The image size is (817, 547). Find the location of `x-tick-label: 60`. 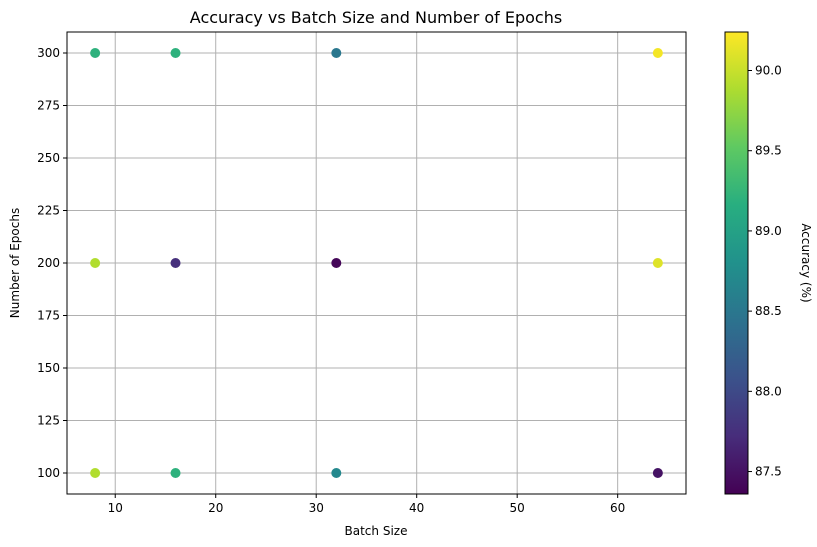

x-tick-label: 60 is located at coordinates (617, 508).